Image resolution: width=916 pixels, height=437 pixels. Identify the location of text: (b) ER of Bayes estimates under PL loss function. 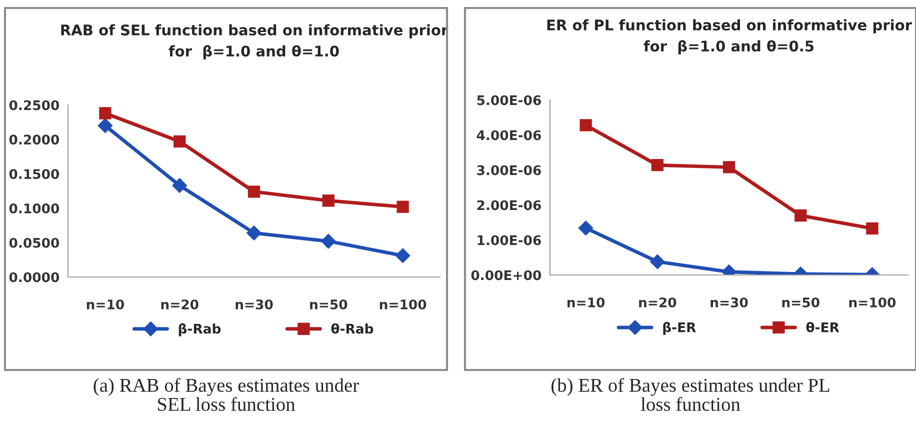
(690, 394).